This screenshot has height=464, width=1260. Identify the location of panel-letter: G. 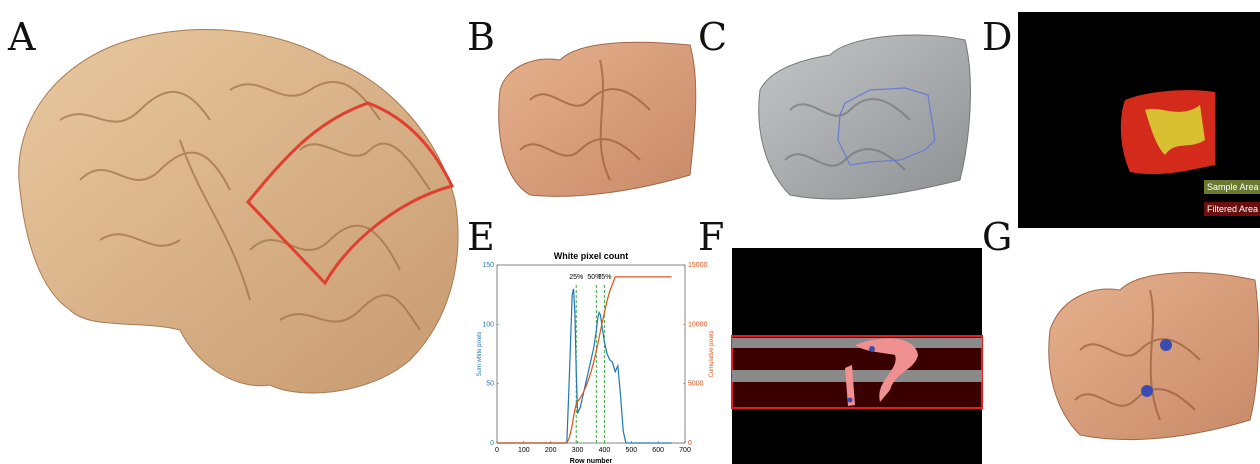
(997, 237).